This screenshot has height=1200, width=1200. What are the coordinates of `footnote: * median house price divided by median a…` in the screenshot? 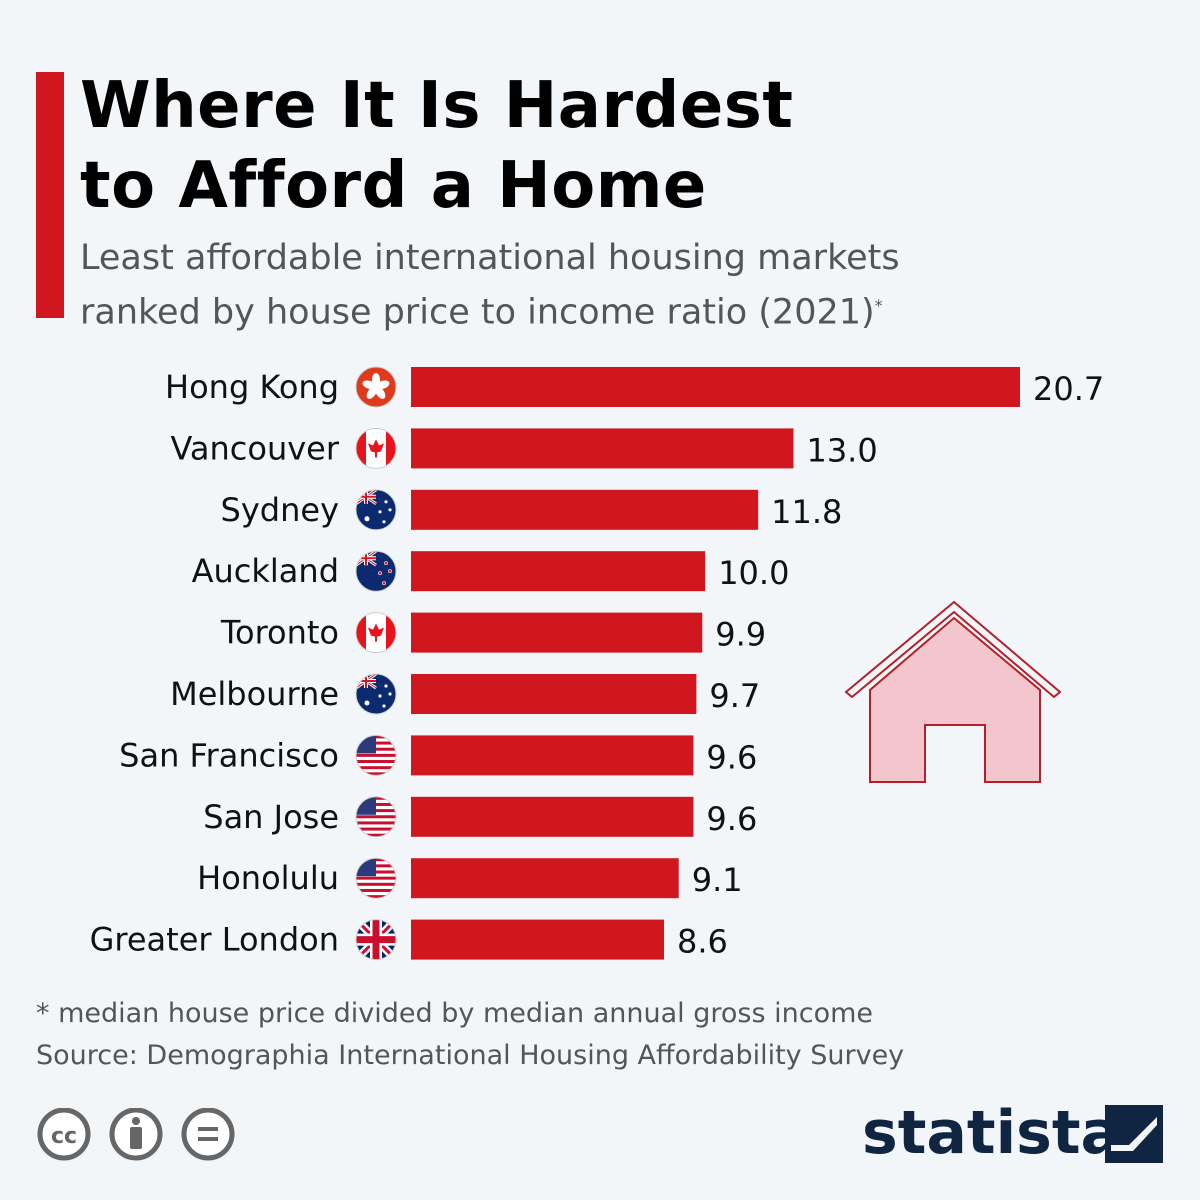 It's located at (455, 1013).